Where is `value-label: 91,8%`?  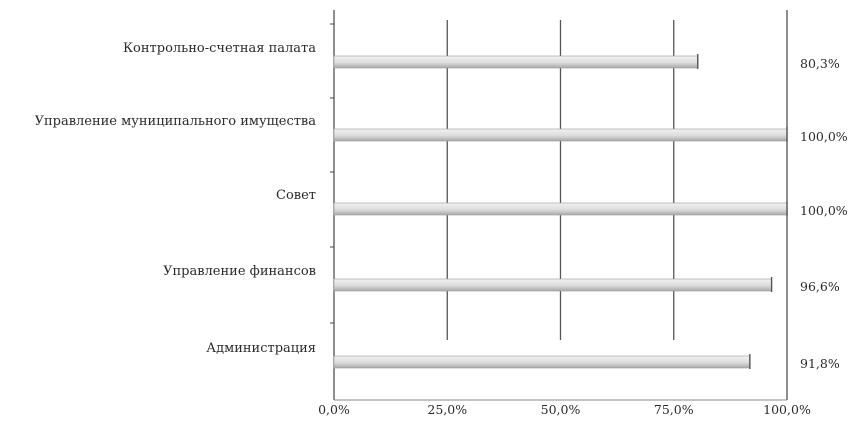
value-label: 91,8% is located at coordinates (820, 363).